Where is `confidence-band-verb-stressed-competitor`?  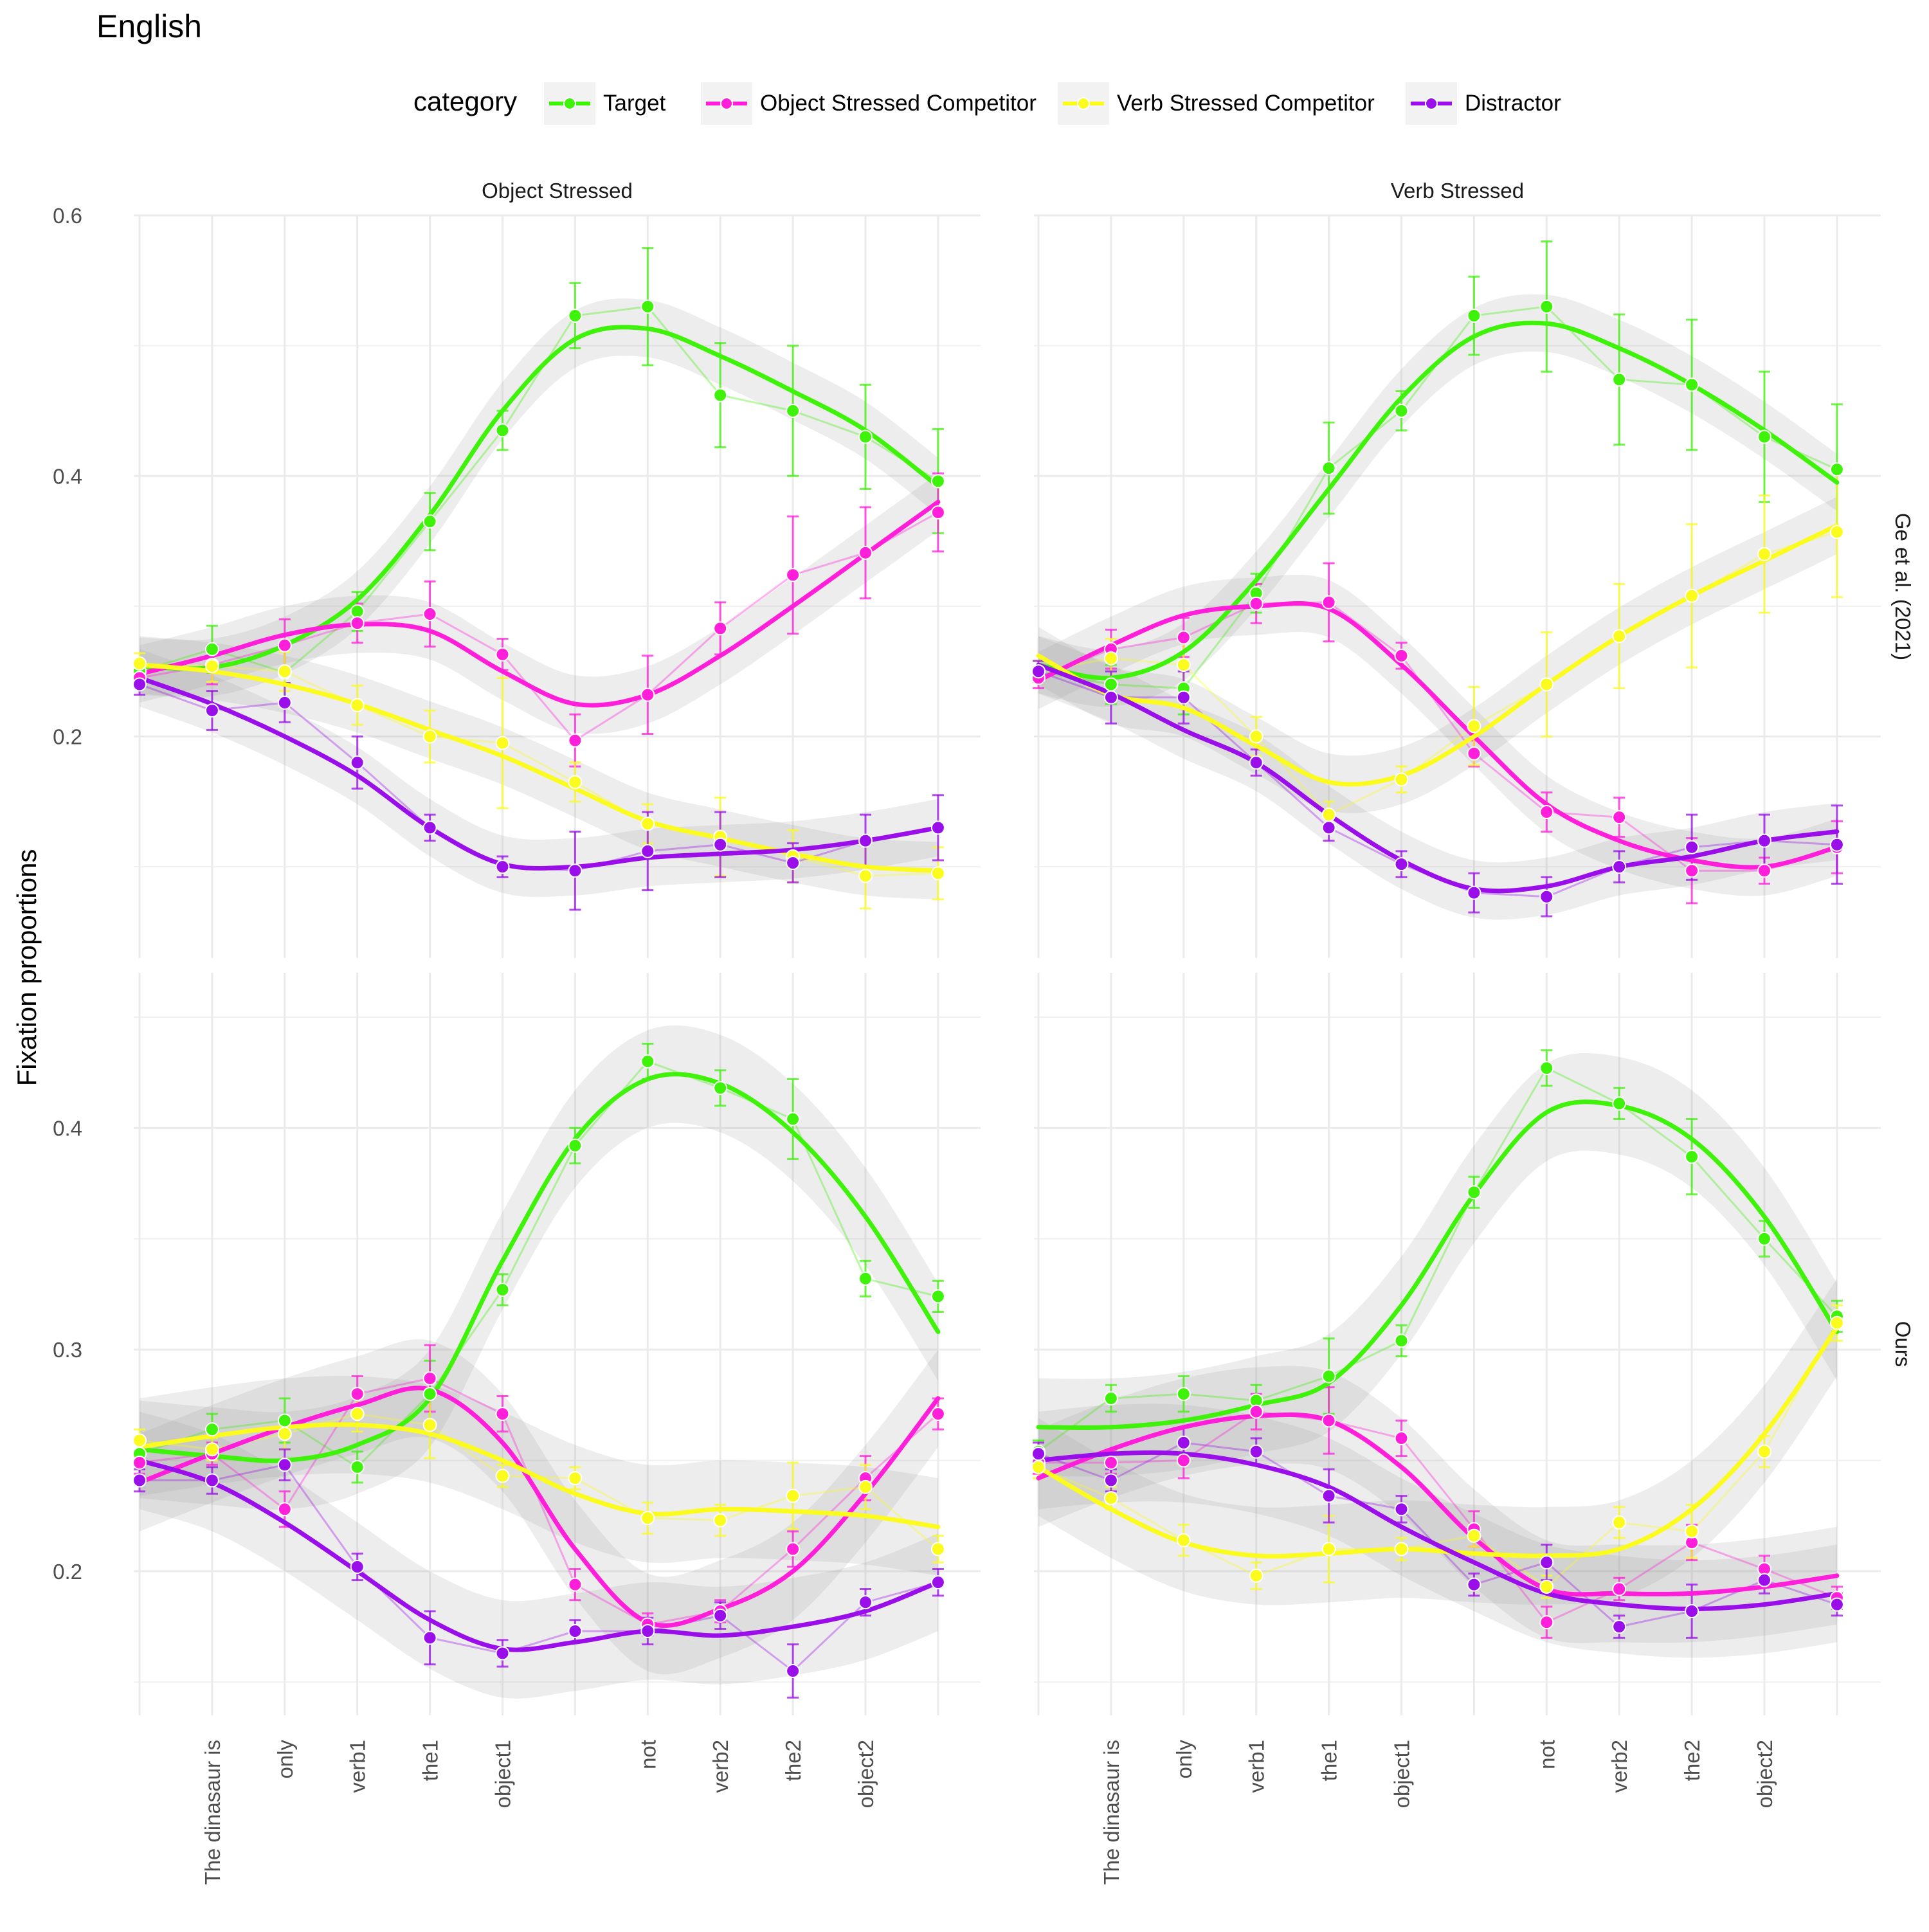
confidence-band-verb-stressed-competitor is located at coordinates (539, 767).